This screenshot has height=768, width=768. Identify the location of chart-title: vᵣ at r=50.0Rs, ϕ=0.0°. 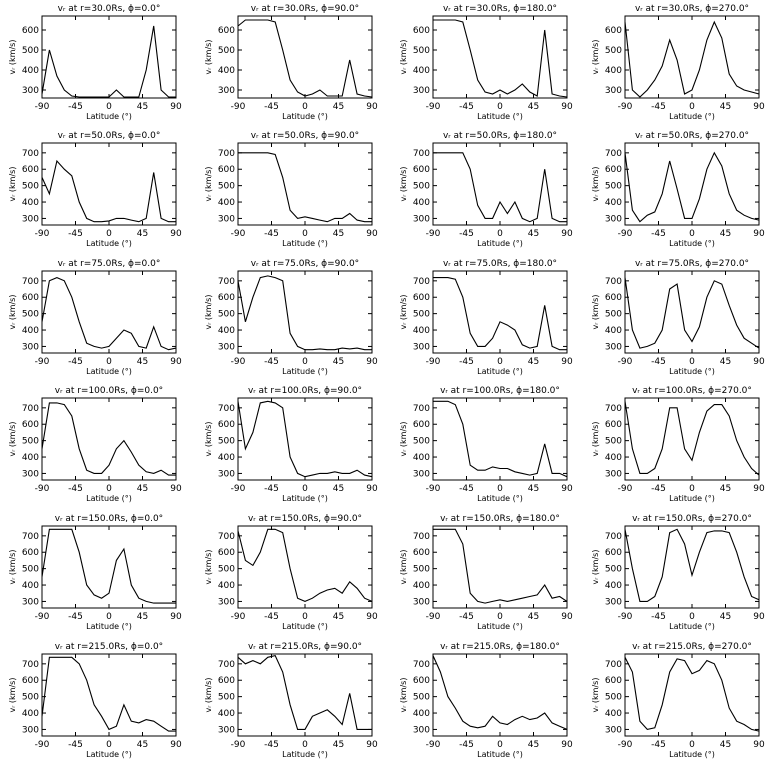
(109, 136).